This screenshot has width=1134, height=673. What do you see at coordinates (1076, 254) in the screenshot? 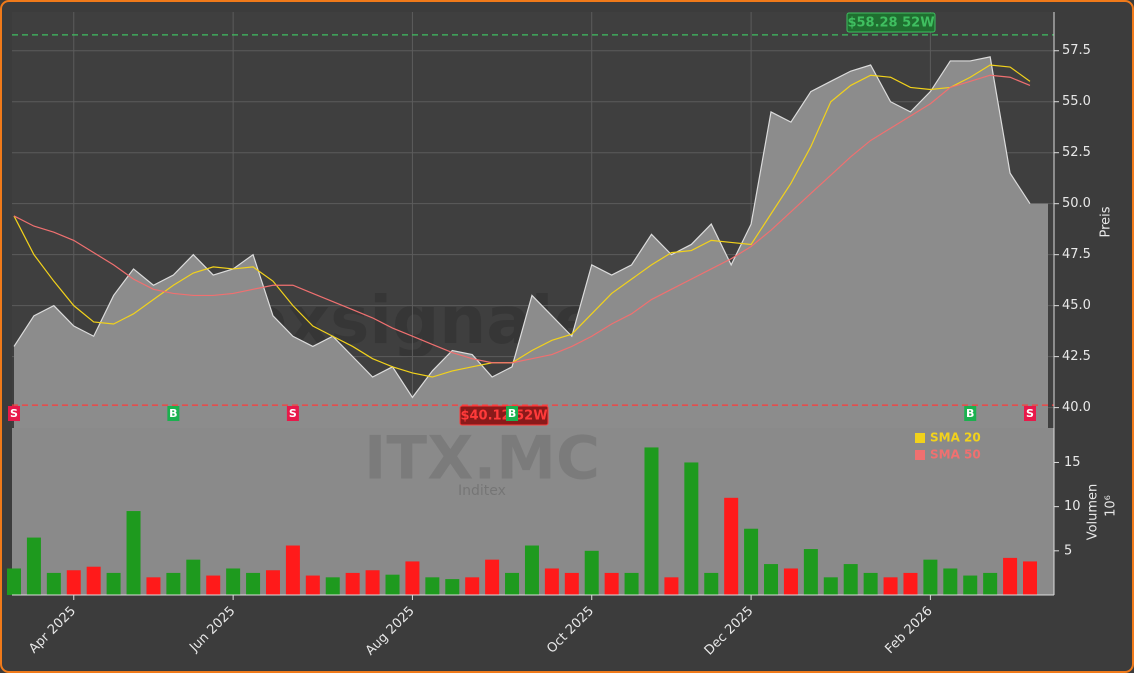
I see `y-tick-label: 47.5` at bounding box center [1076, 254].